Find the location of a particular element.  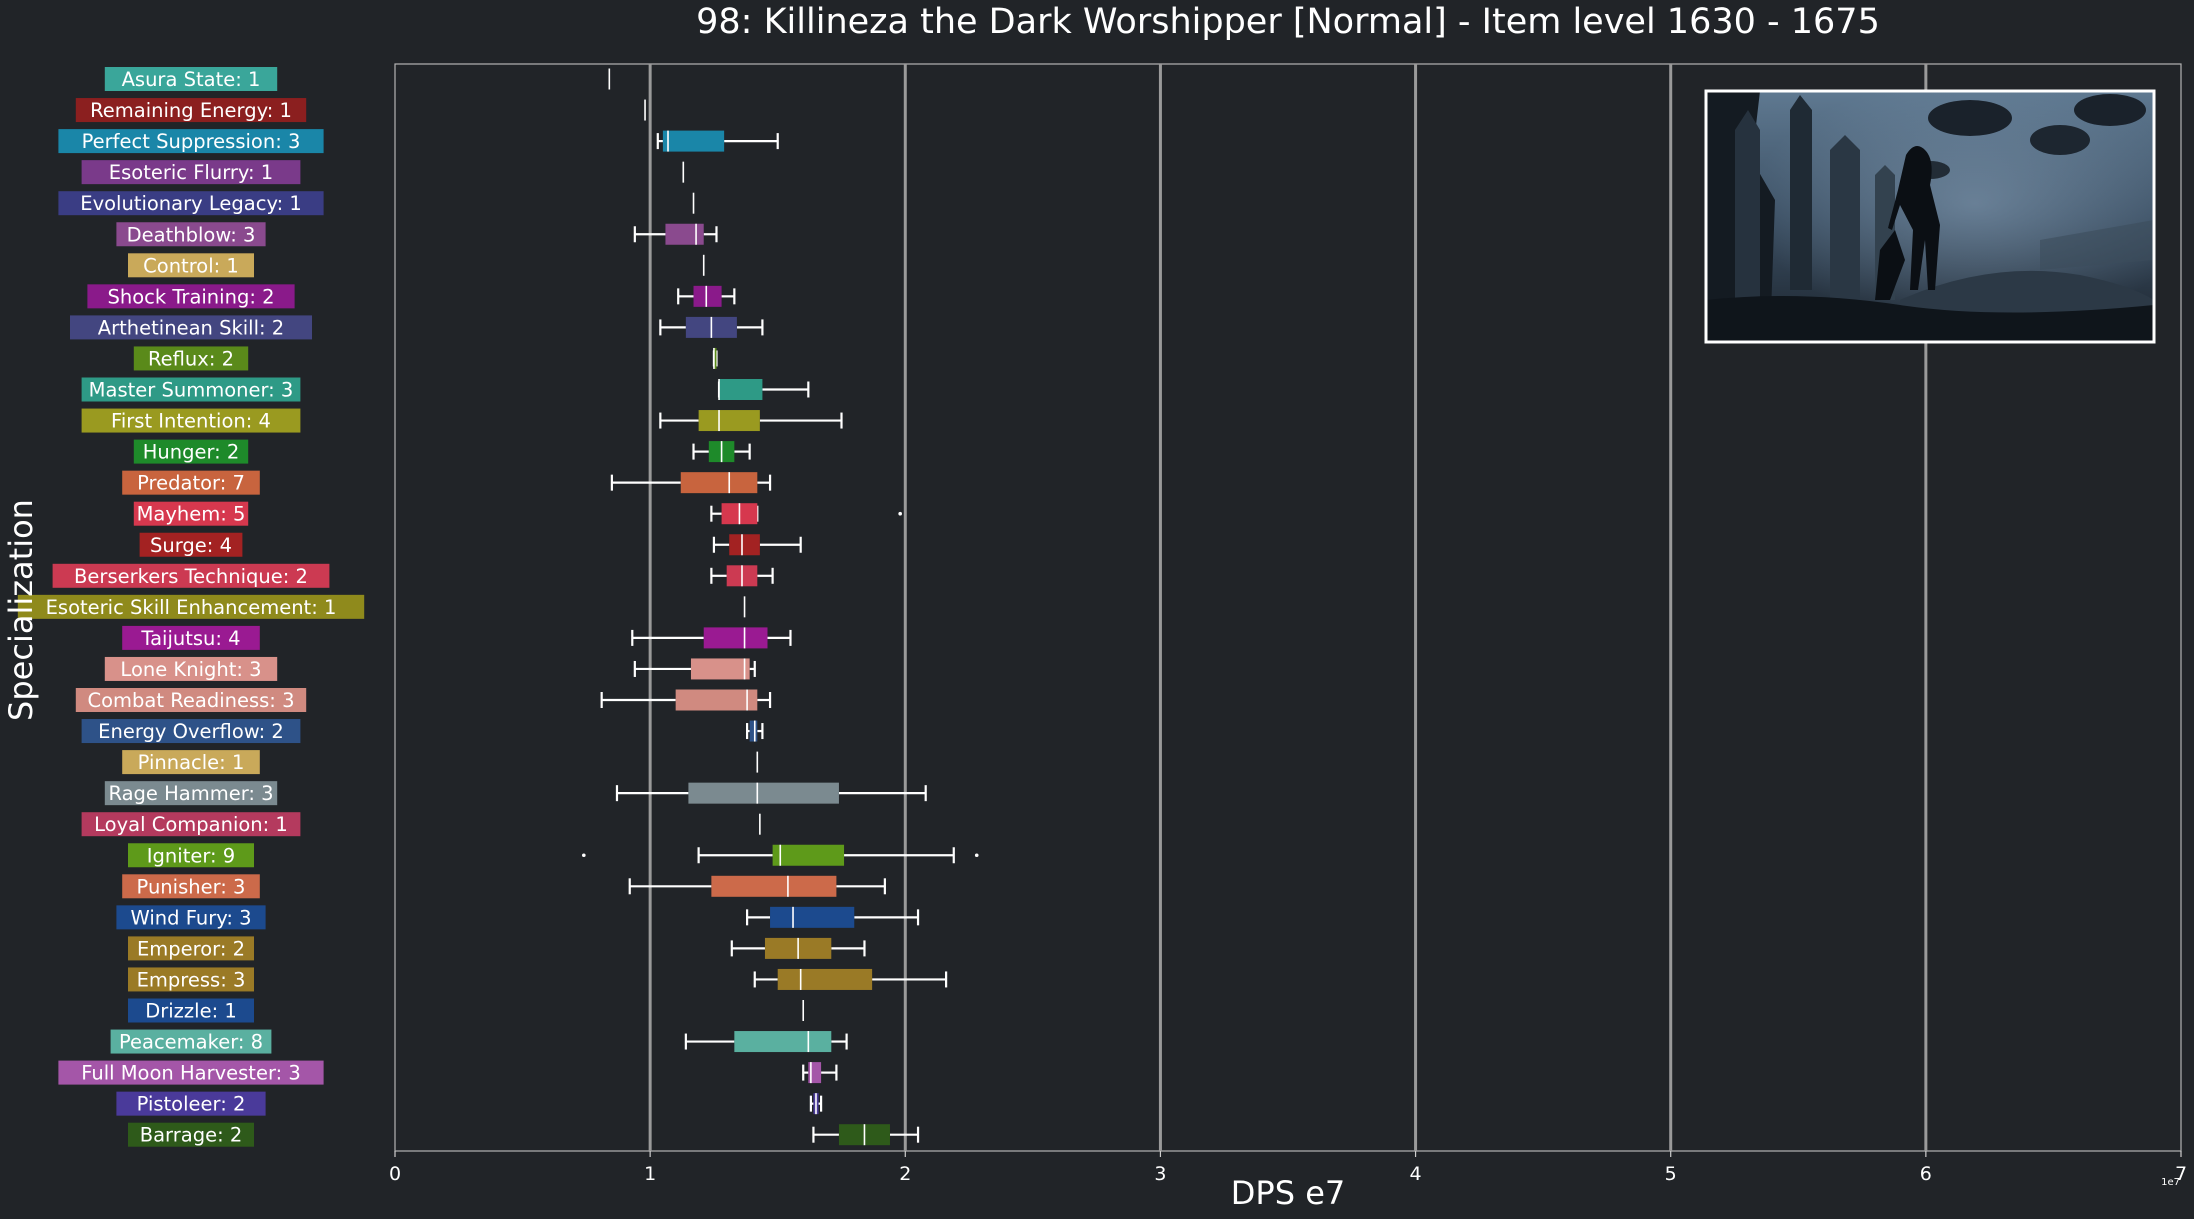

y-axis-title: Specialization is located at coordinates (21, 610).